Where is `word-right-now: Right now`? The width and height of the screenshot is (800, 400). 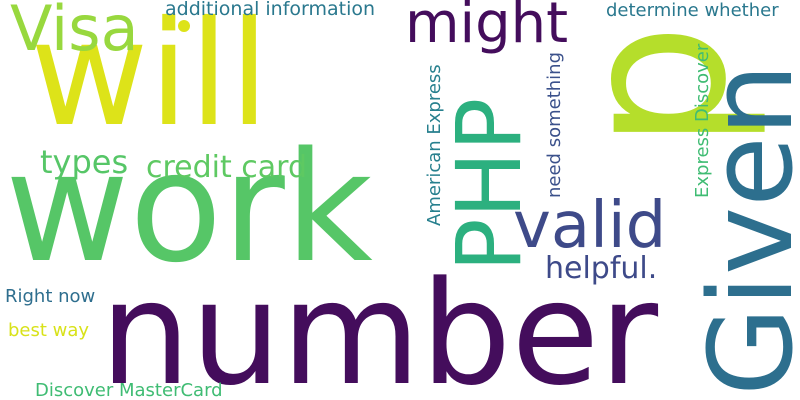
word-right-now: Right now is located at coordinates (50, 296).